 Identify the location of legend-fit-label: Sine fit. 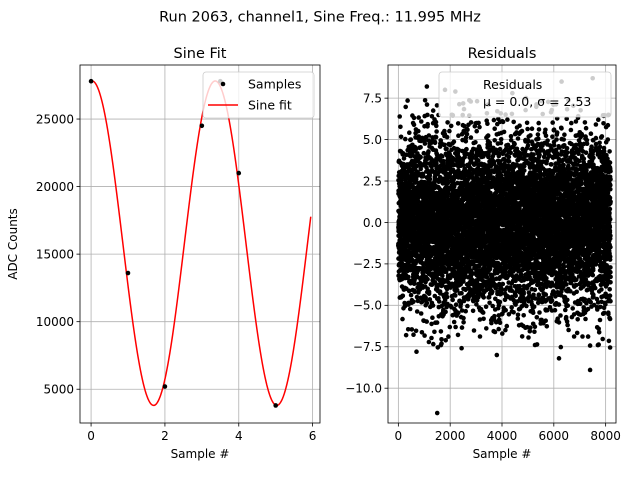
(270, 105).